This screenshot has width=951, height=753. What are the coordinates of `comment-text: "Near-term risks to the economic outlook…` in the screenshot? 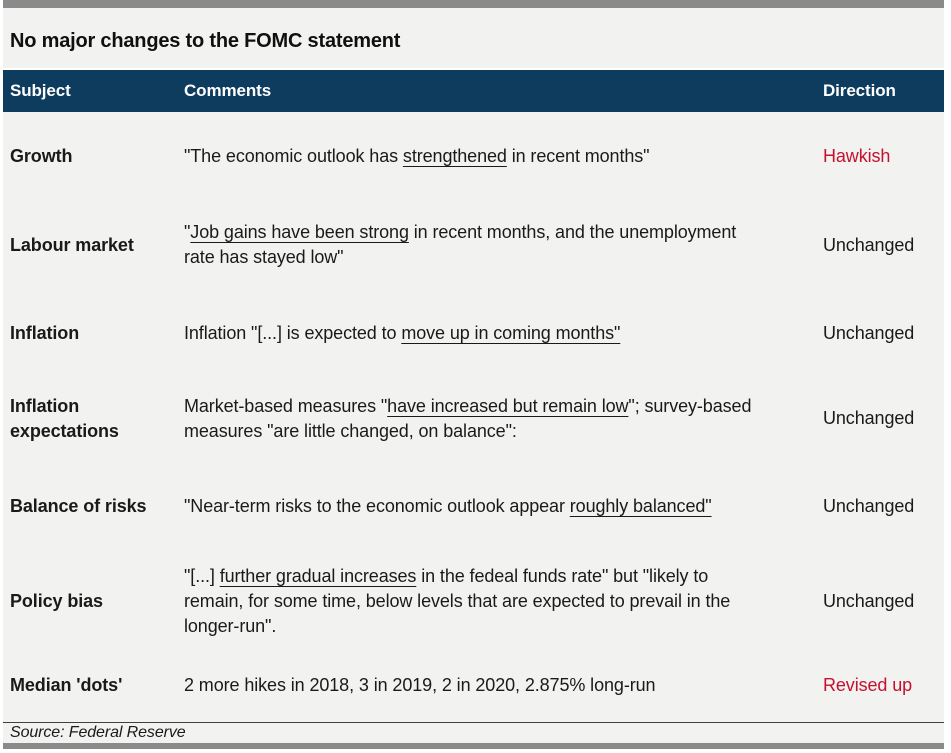 It's located at (377, 505).